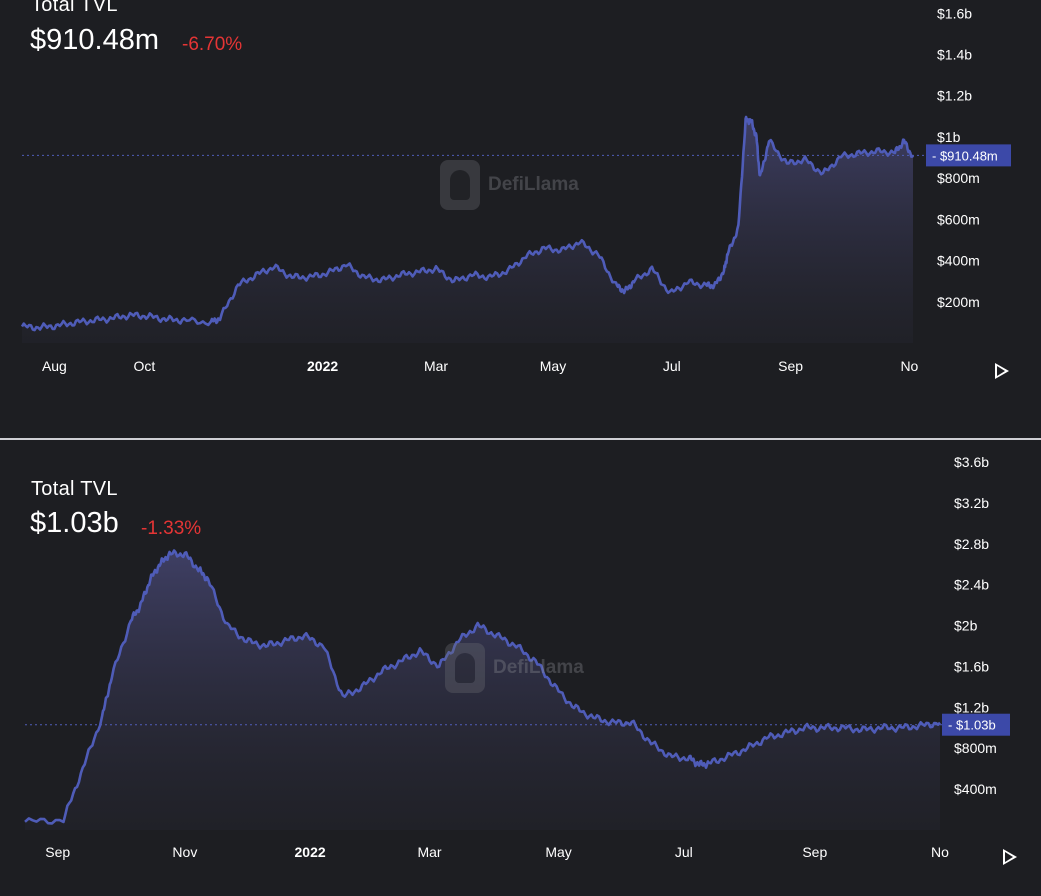 This screenshot has height=896, width=1041. Describe the element at coordinates (171, 528) in the screenshot. I see `tvl-change: -1.33%` at that location.